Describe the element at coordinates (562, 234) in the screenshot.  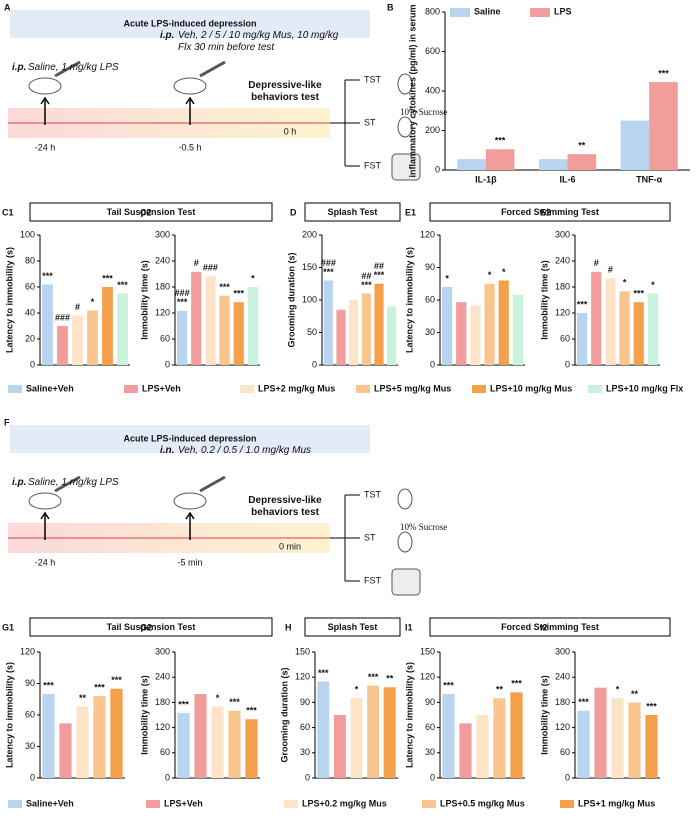
I see `y-tick-label: 300` at that location.